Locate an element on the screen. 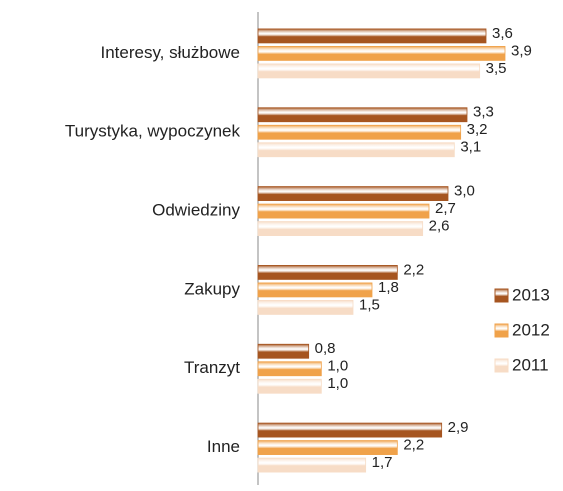 The height and width of the screenshot is (491, 563). value-label: 1,7 is located at coordinates (382, 462).